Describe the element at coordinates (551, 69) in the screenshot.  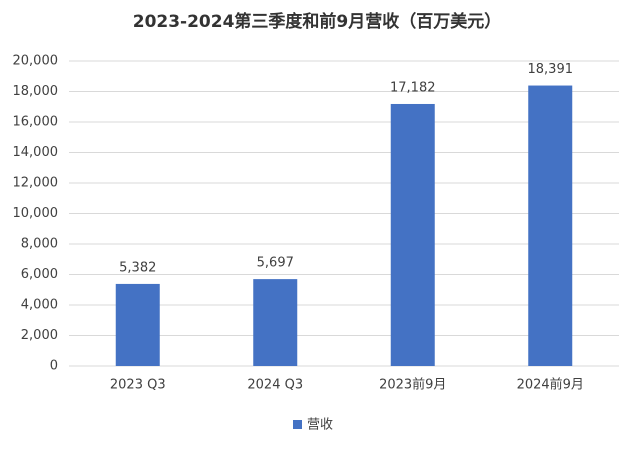
I see `data-label: 18,391` at that location.